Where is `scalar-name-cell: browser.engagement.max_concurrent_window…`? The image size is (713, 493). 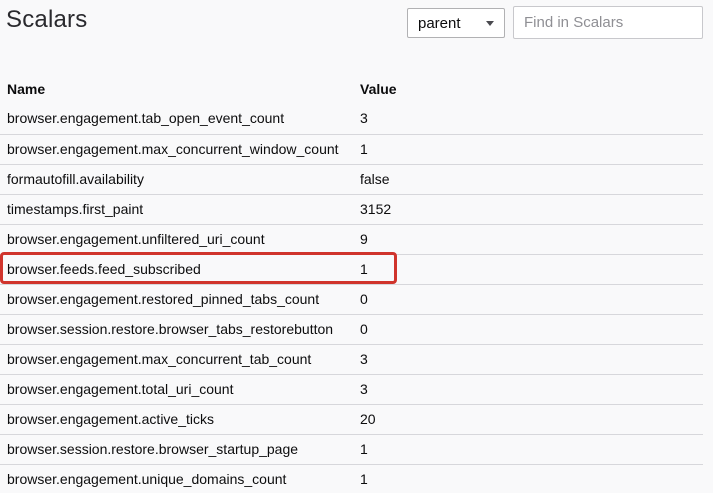
scalar-name-cell: browser.engagement.max_concurrent_window… is located at coordinates (173, 148).